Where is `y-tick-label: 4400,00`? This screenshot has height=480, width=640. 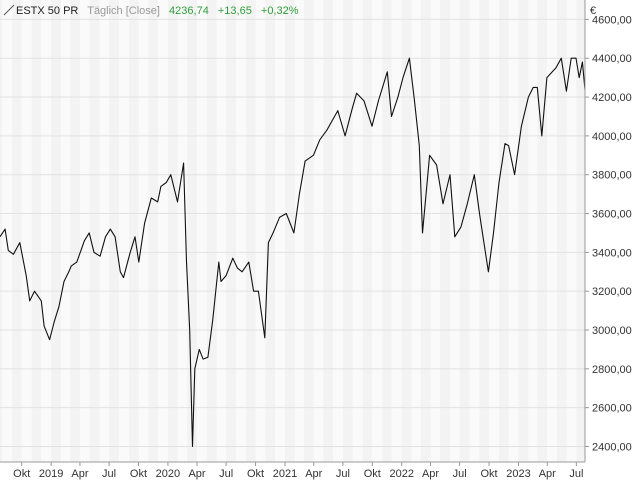
y-tick-label: 4400,00 is located at coordinates (612, 59).